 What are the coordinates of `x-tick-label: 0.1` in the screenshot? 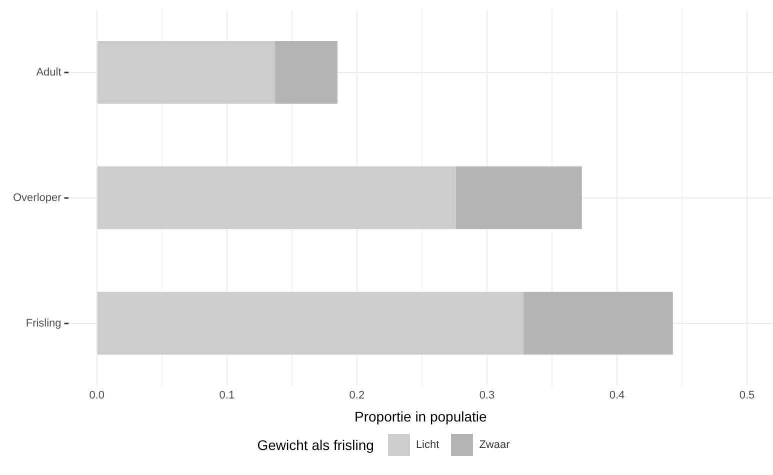 It's located at (227, 396).